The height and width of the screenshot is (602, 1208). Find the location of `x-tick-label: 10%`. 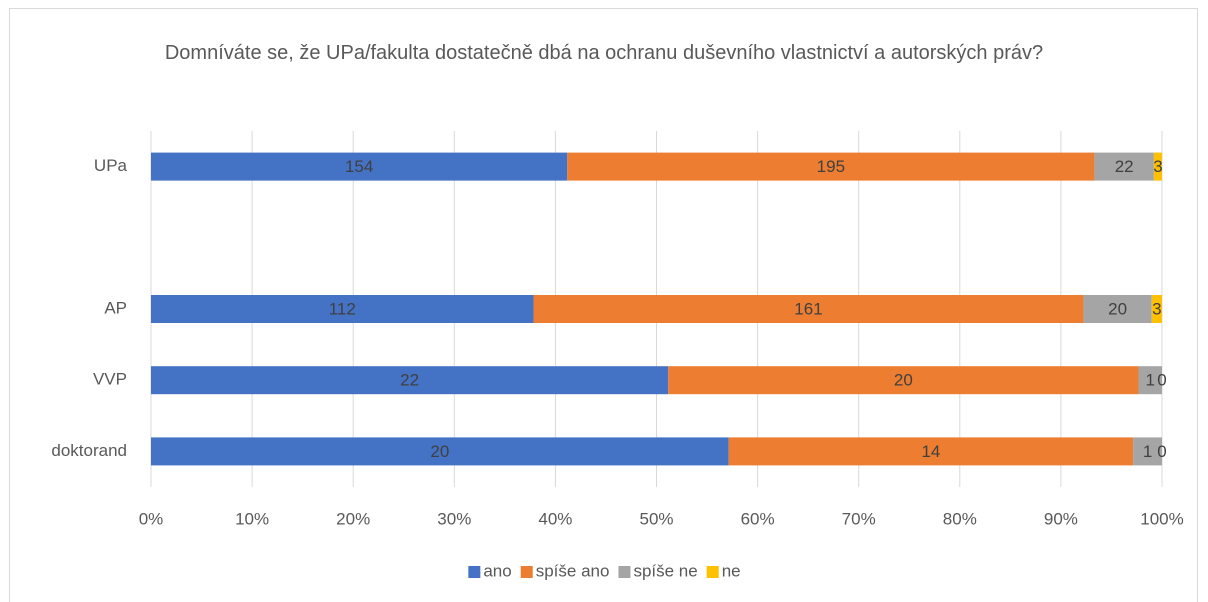

x-tick-label: 10% is located at coordinates (252, 518).